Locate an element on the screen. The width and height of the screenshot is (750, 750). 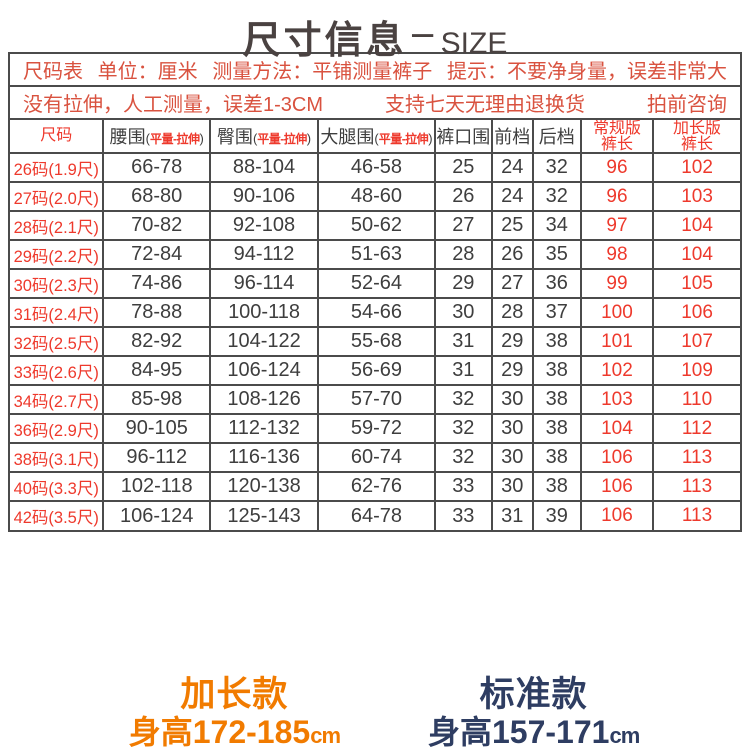
value-cell: 68-80 is located at coordinates (157, 196).